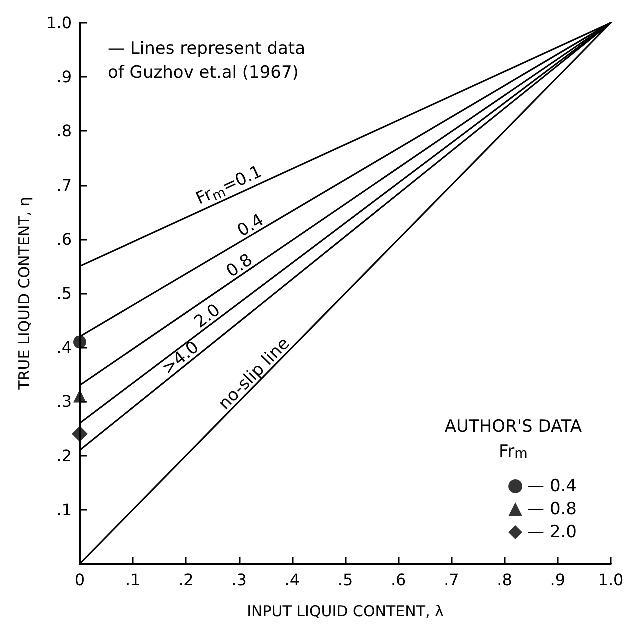  What do you see at coordinates (64, 293) in the screenshot?
I see `y-tick-label: .5` at bounding box center [64, 293].